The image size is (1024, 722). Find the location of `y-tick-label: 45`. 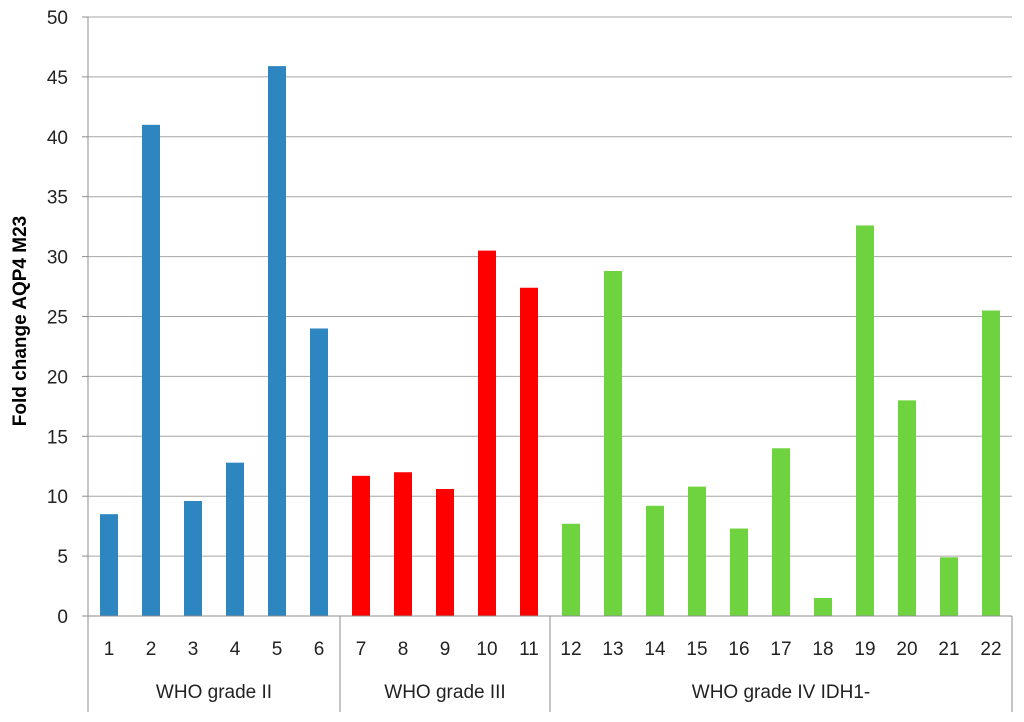

y-tick-label: 45 is located at coordinates (57, 78).